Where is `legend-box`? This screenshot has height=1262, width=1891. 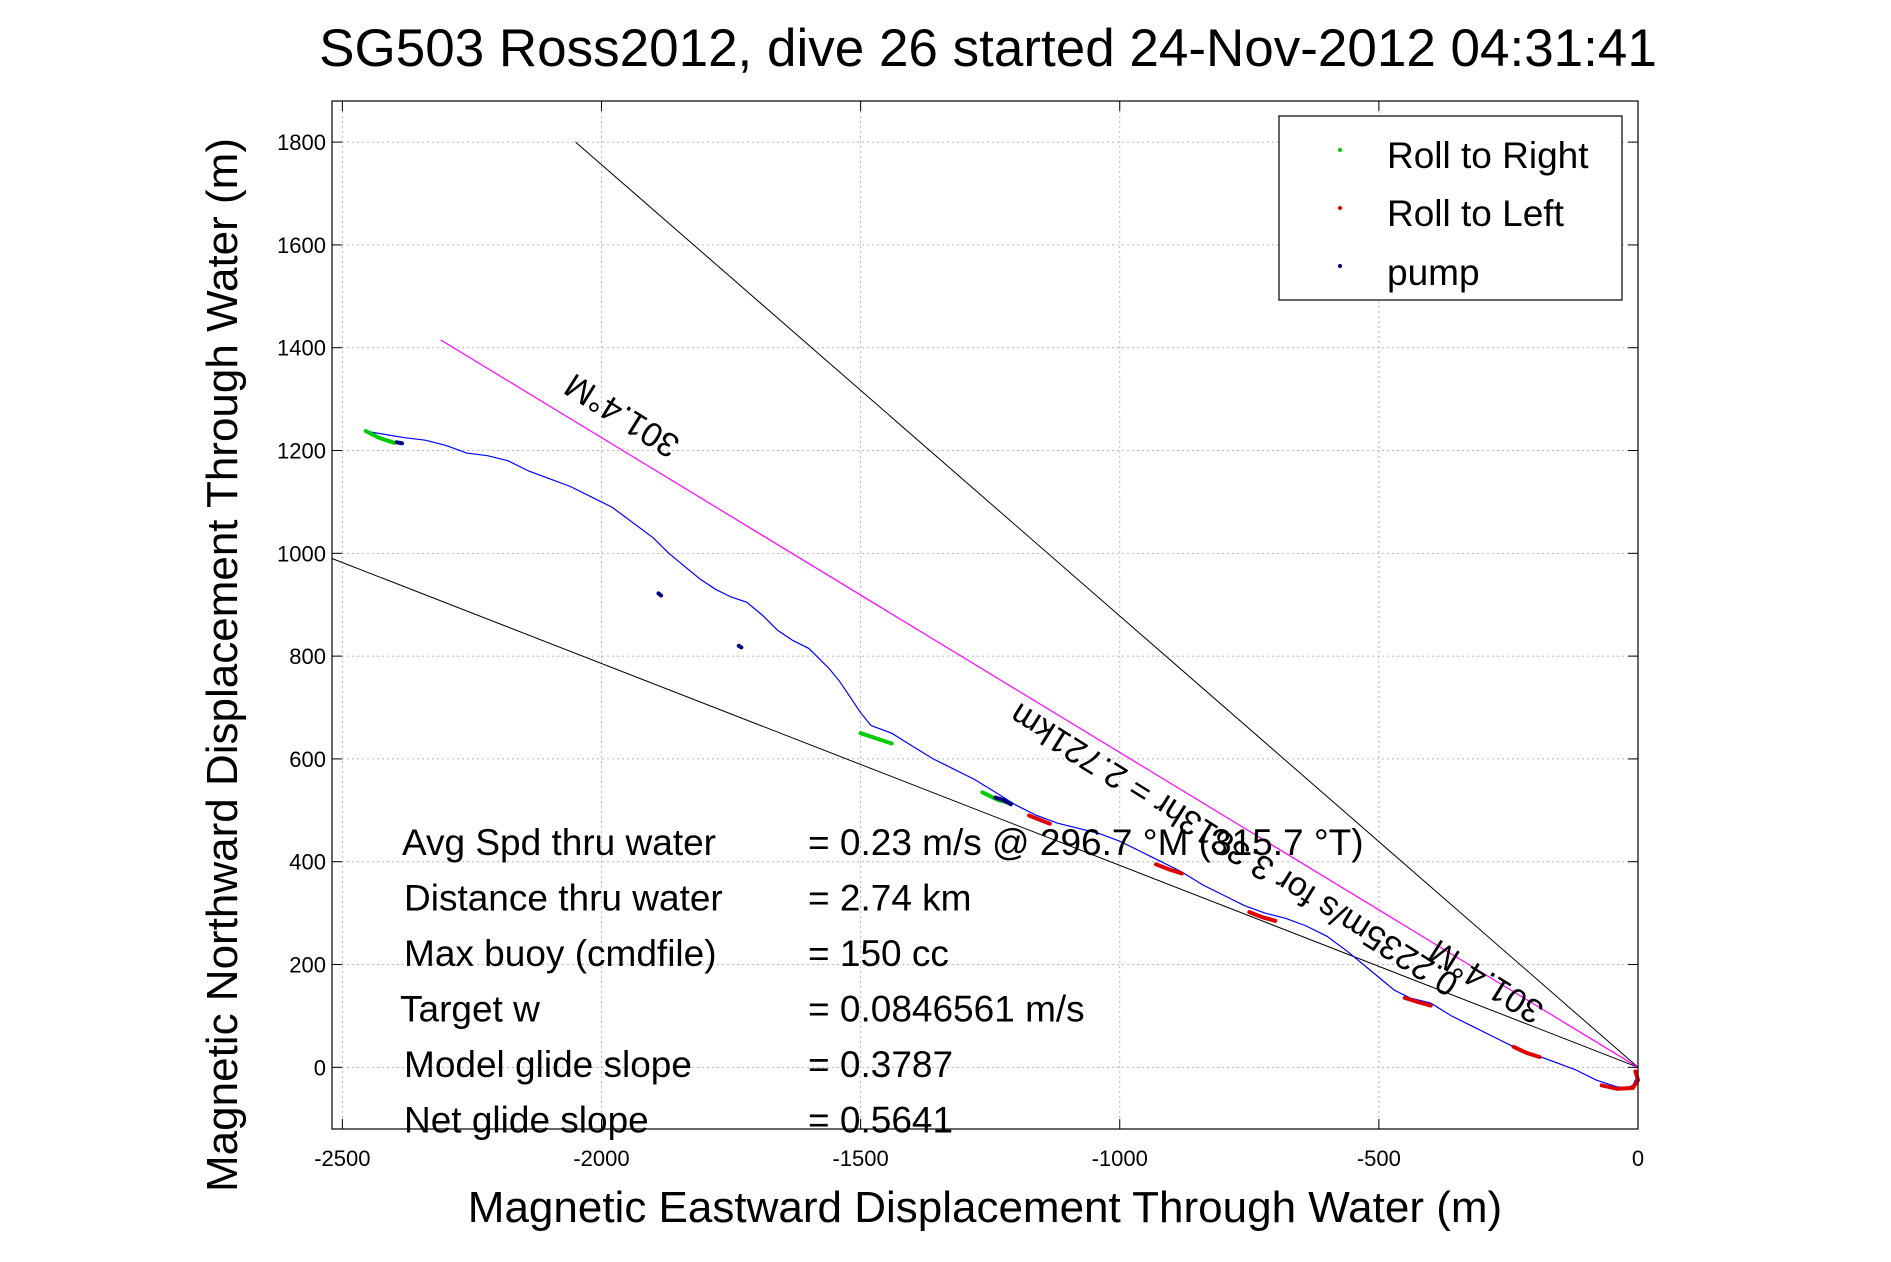 legend-box is located at coordinates (1450, 208).